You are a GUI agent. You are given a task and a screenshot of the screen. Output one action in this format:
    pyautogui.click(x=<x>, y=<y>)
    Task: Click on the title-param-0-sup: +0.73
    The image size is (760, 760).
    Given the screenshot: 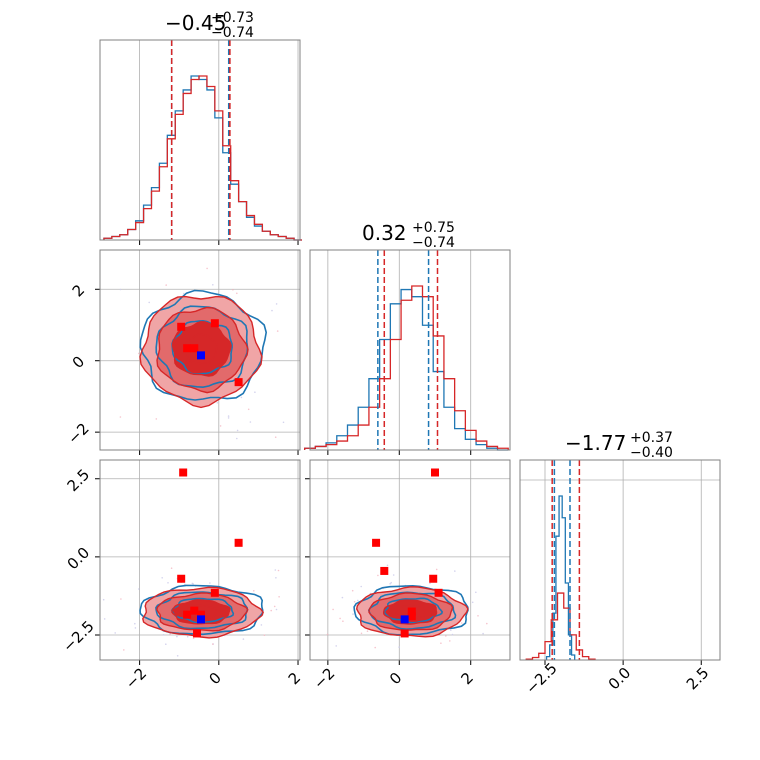 What is the action you would take?
    pyautogui.click(x=232, y=18)
    